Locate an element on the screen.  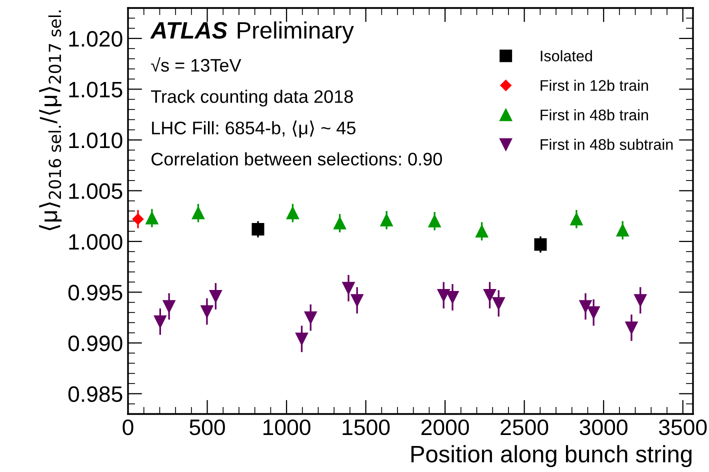
x-tick-label: 1000 is located at coordinates (287, 427).